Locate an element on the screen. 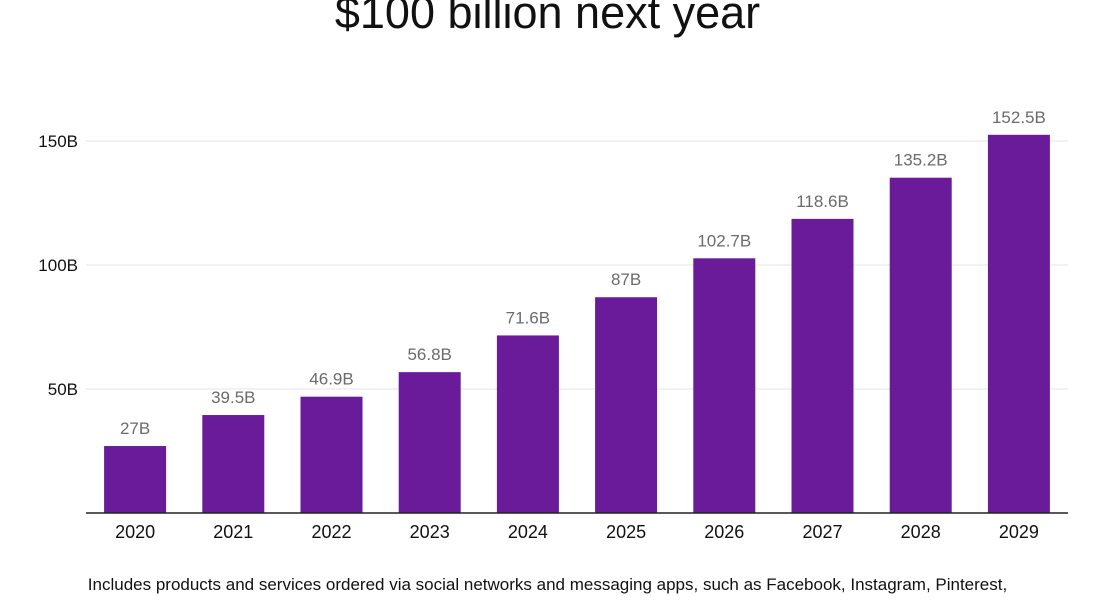 The width and height of the screenshot is (1095, 600). bar-2021 is located at coordinates (233, 464).